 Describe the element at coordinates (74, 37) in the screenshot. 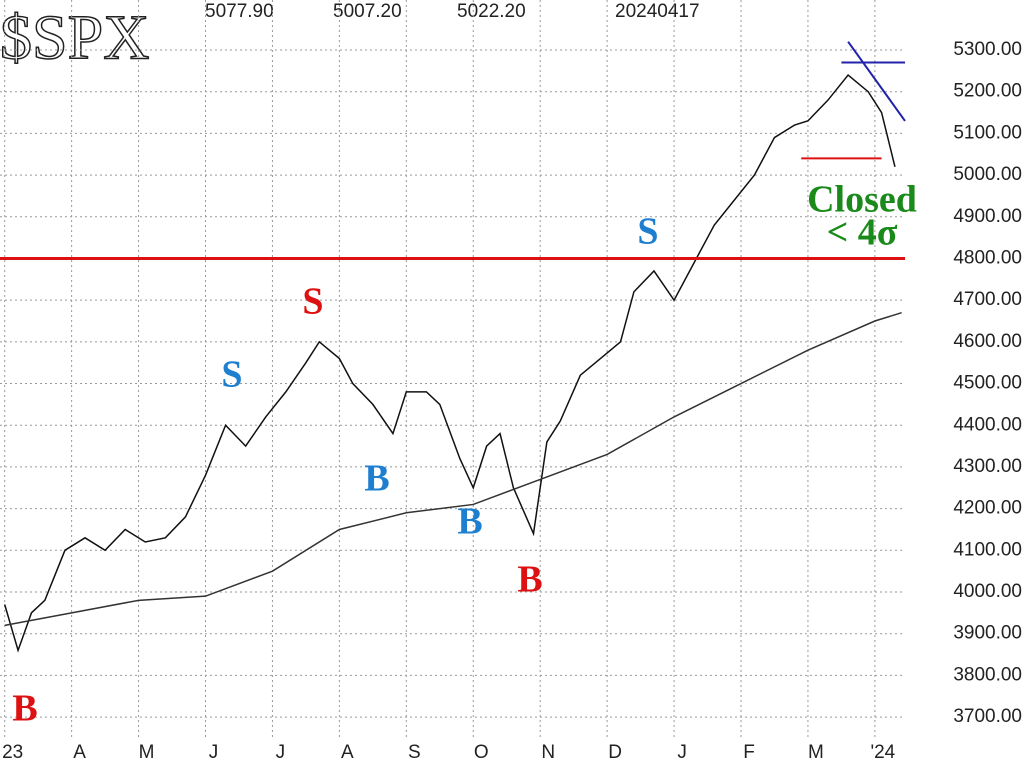

I see `chart-title: $SPX` at that location.